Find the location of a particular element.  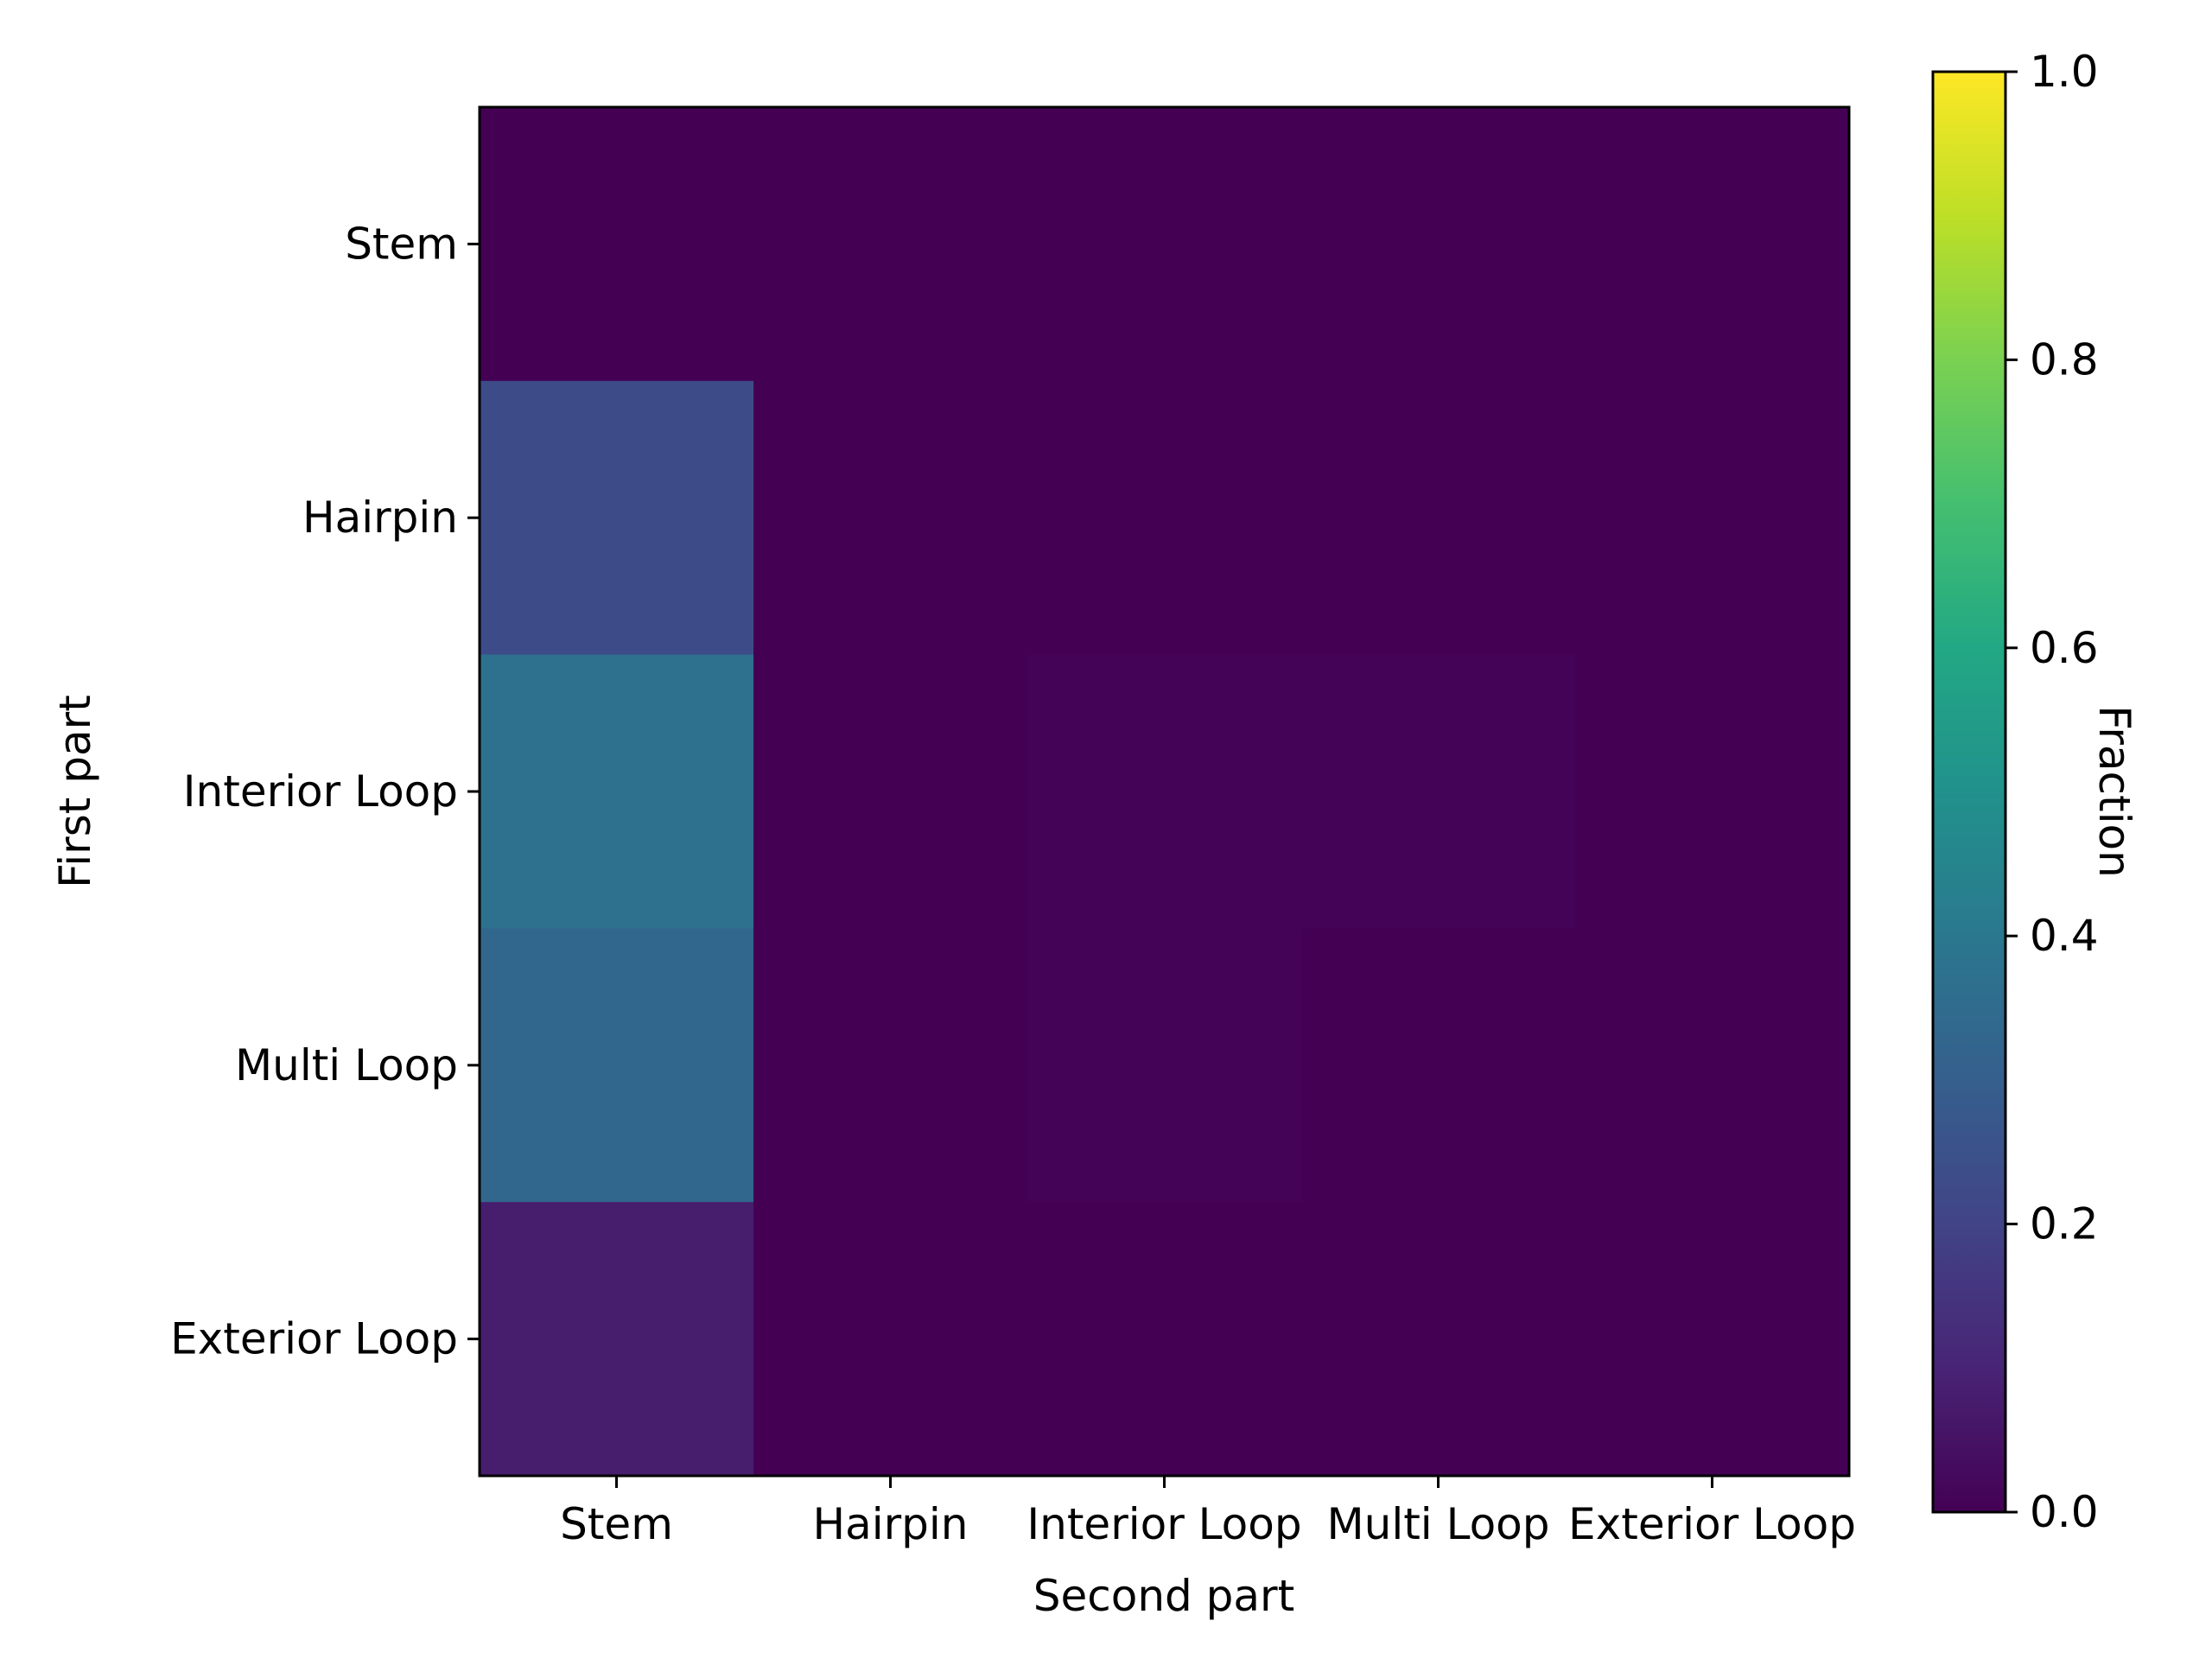

colorbar-tick-label: 0.6 is located at coordinates (2064, 648).